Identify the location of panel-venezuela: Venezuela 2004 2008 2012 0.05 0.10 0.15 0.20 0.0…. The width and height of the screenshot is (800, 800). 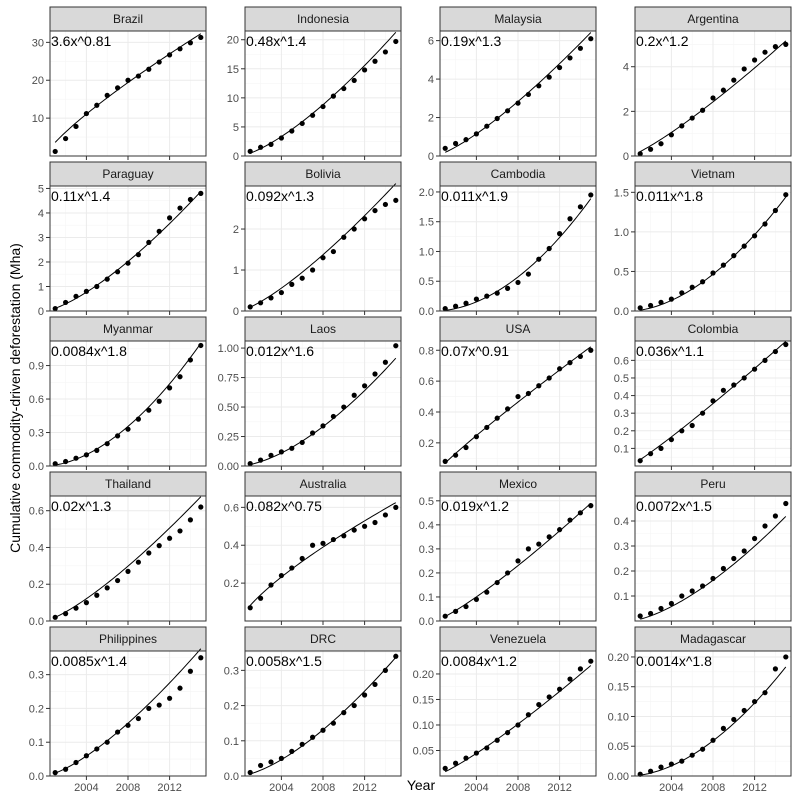
(505, 710).